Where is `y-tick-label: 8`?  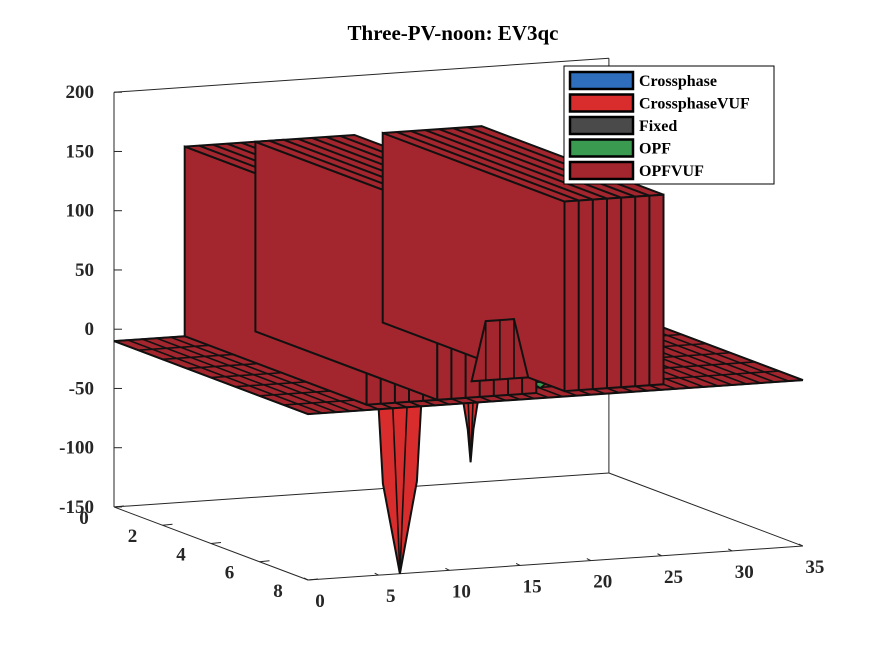
y-tick-label: 8 is located at coordinates (278, 591).